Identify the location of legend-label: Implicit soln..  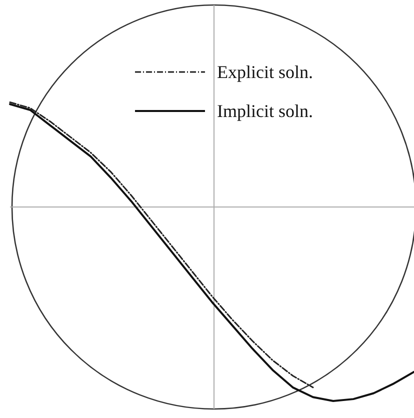
(265, 111).